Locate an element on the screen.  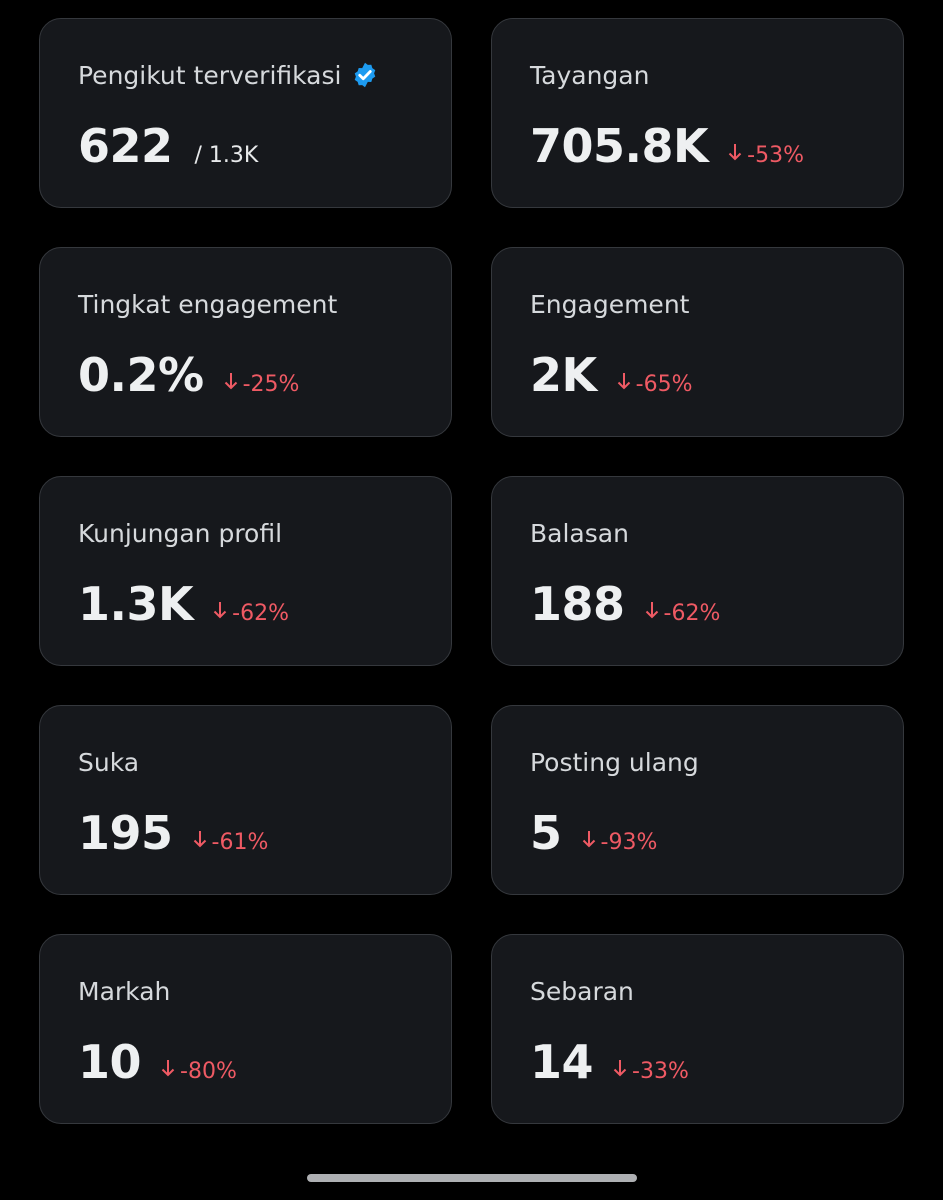
change-text: -65% is located at coordinates (664, 384).